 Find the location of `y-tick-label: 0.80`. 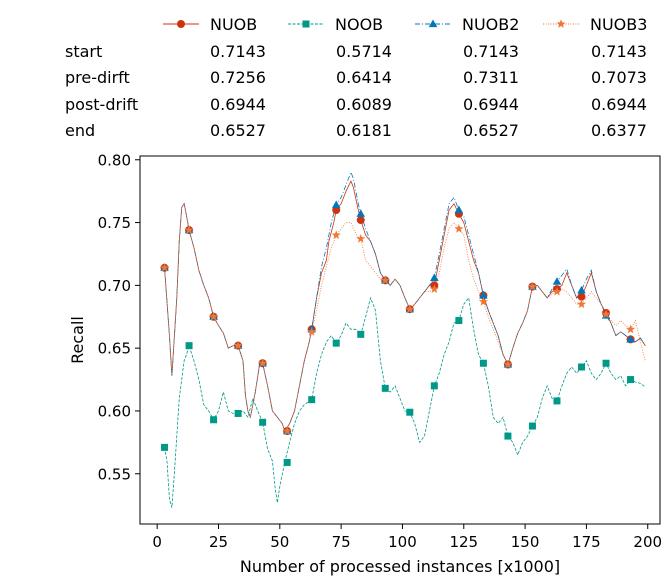

y-tick-label: 0.80 is located at coordinates (114, 160).